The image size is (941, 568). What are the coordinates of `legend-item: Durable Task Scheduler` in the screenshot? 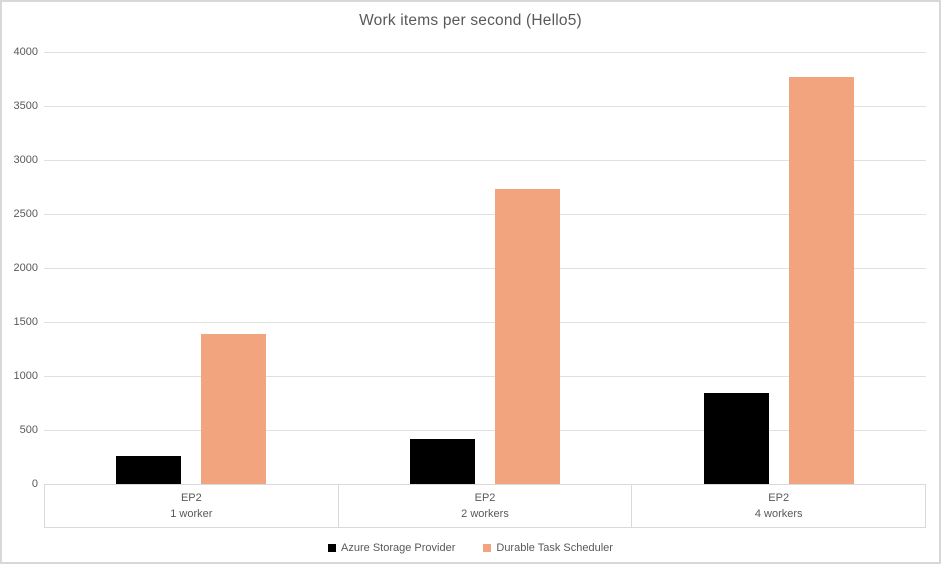 It's located at (548, 548).